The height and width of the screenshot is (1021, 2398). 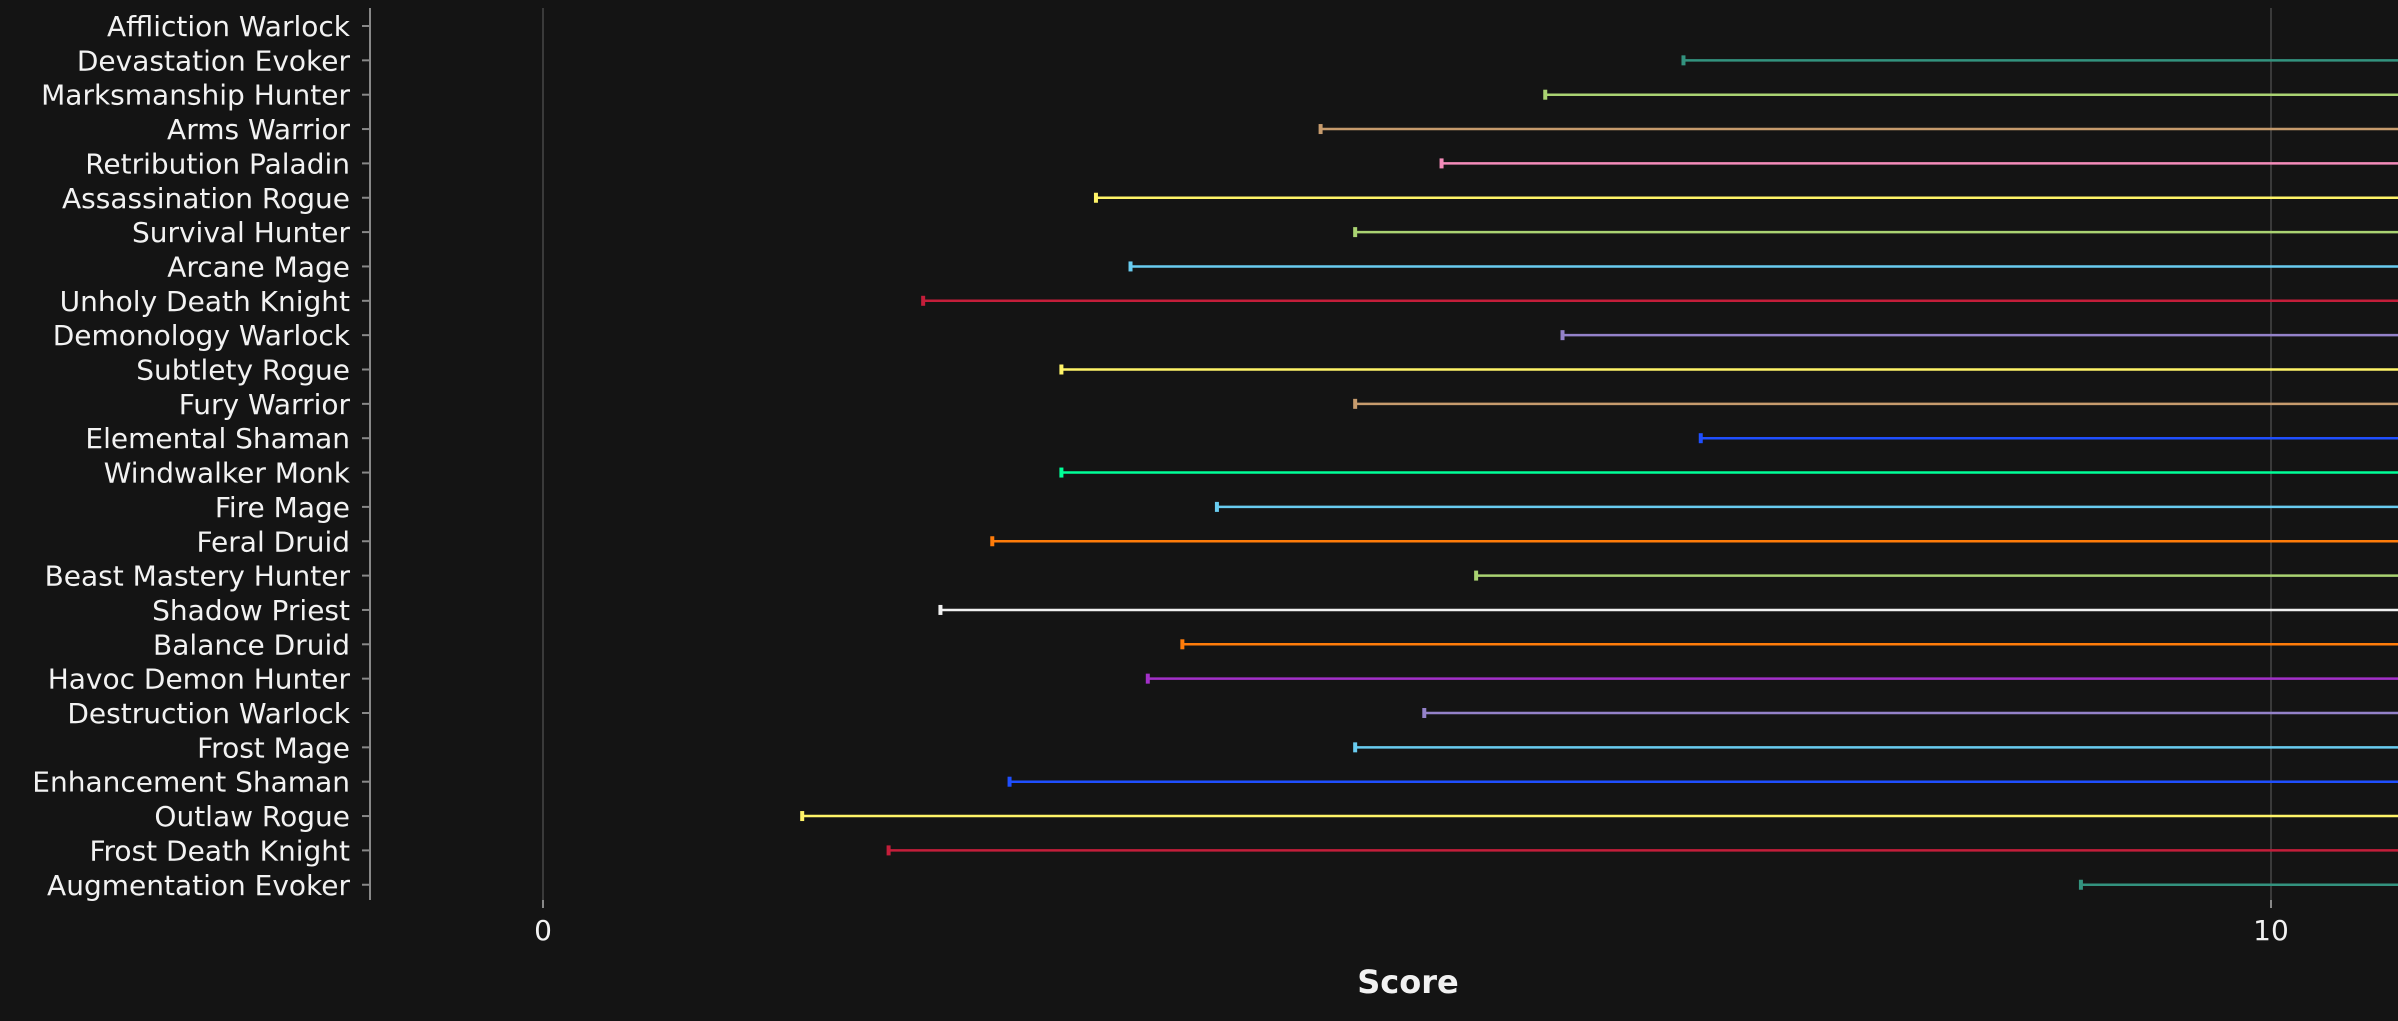 I want to click on category-label: Subtlety Rogue, so click(x=243, y=370).